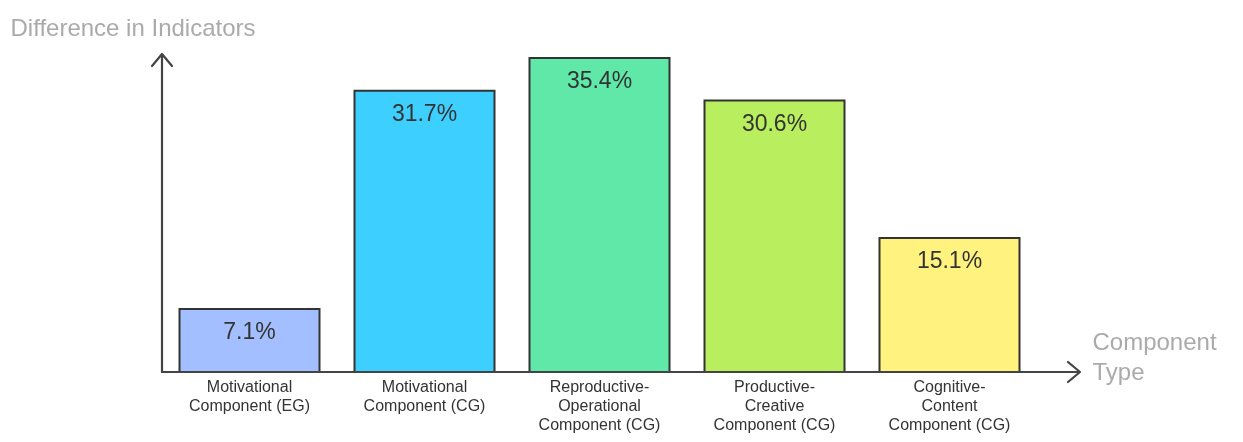  What do you see at coordinates (1154, 356) in the screenshot?
I see `x-axis-title: Component Type` at bounding box center [1154, 356].